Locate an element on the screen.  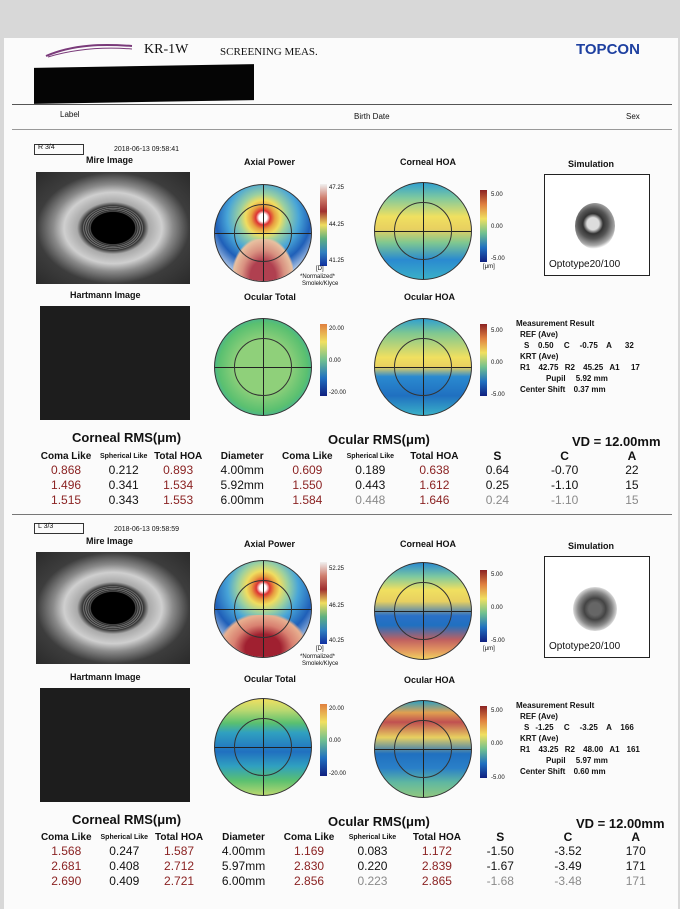
table-cell: 1.584 is located at coordinates (307, 500).